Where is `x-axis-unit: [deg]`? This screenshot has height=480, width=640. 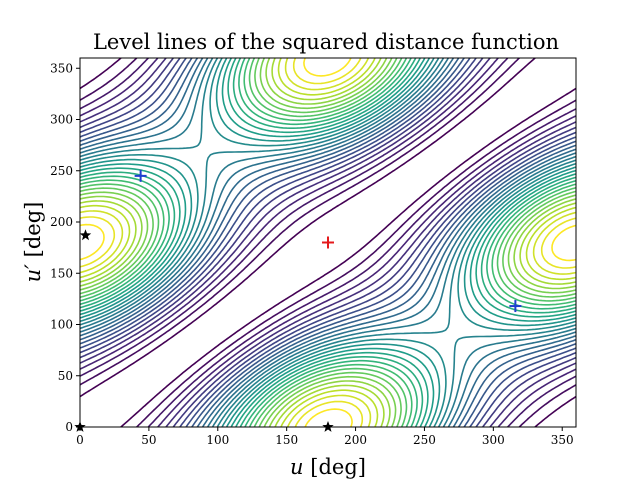
x-axis-unit: [deg] is located at coordinates (338, 467).